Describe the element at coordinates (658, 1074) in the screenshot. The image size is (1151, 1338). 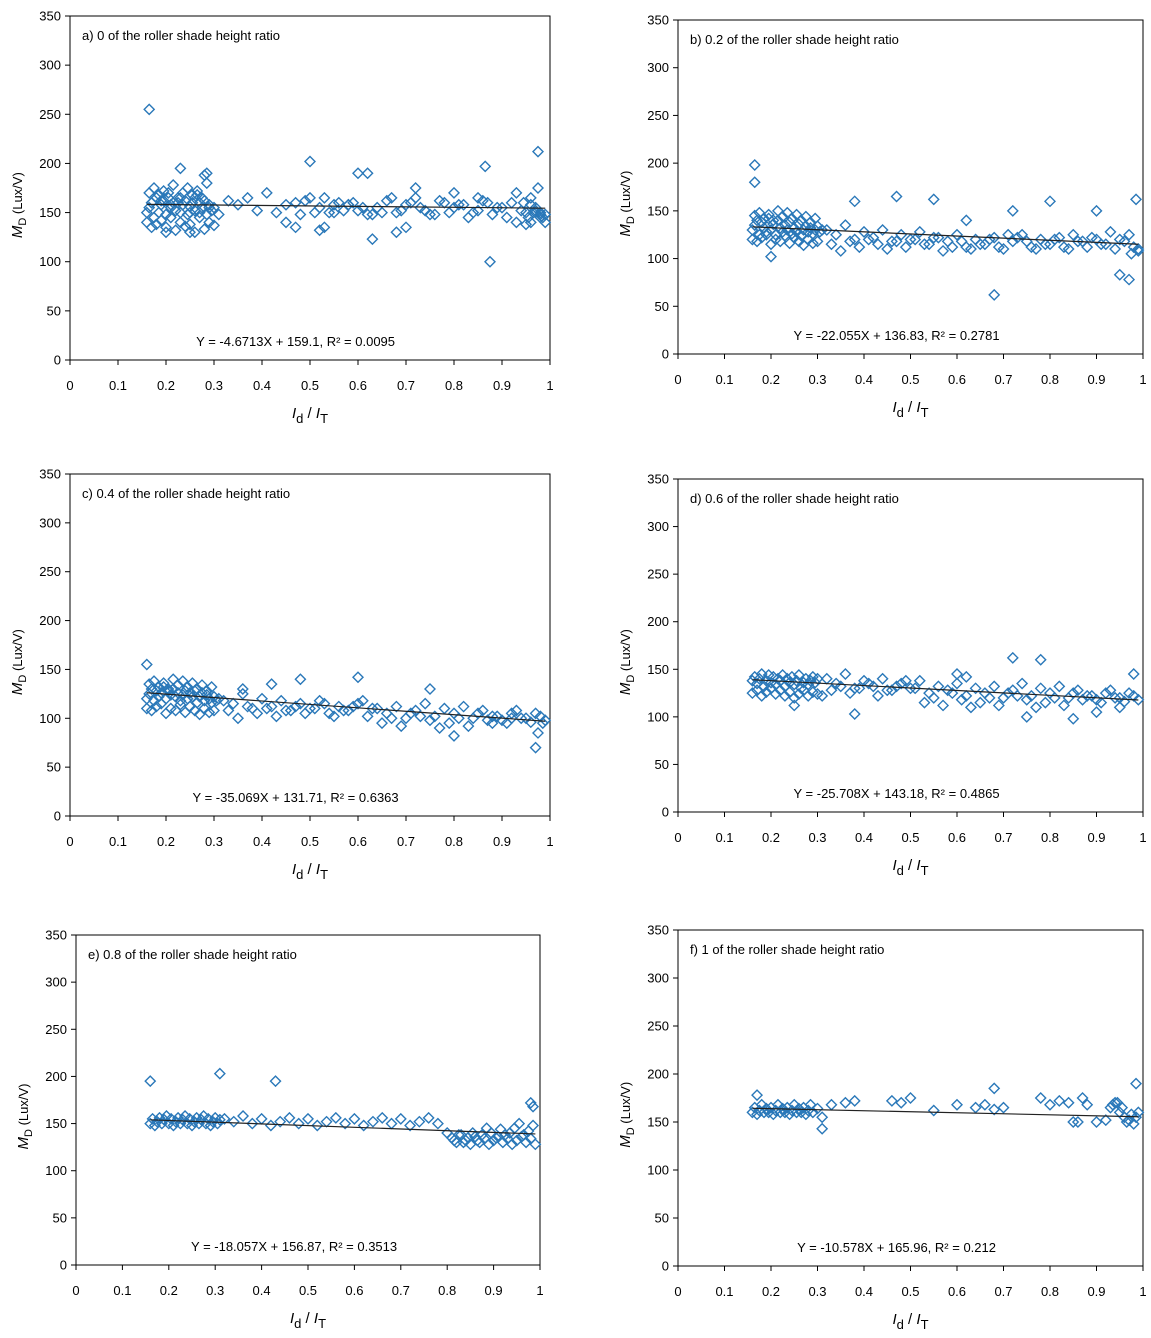
I see `y-tick-label: 200` at that location.